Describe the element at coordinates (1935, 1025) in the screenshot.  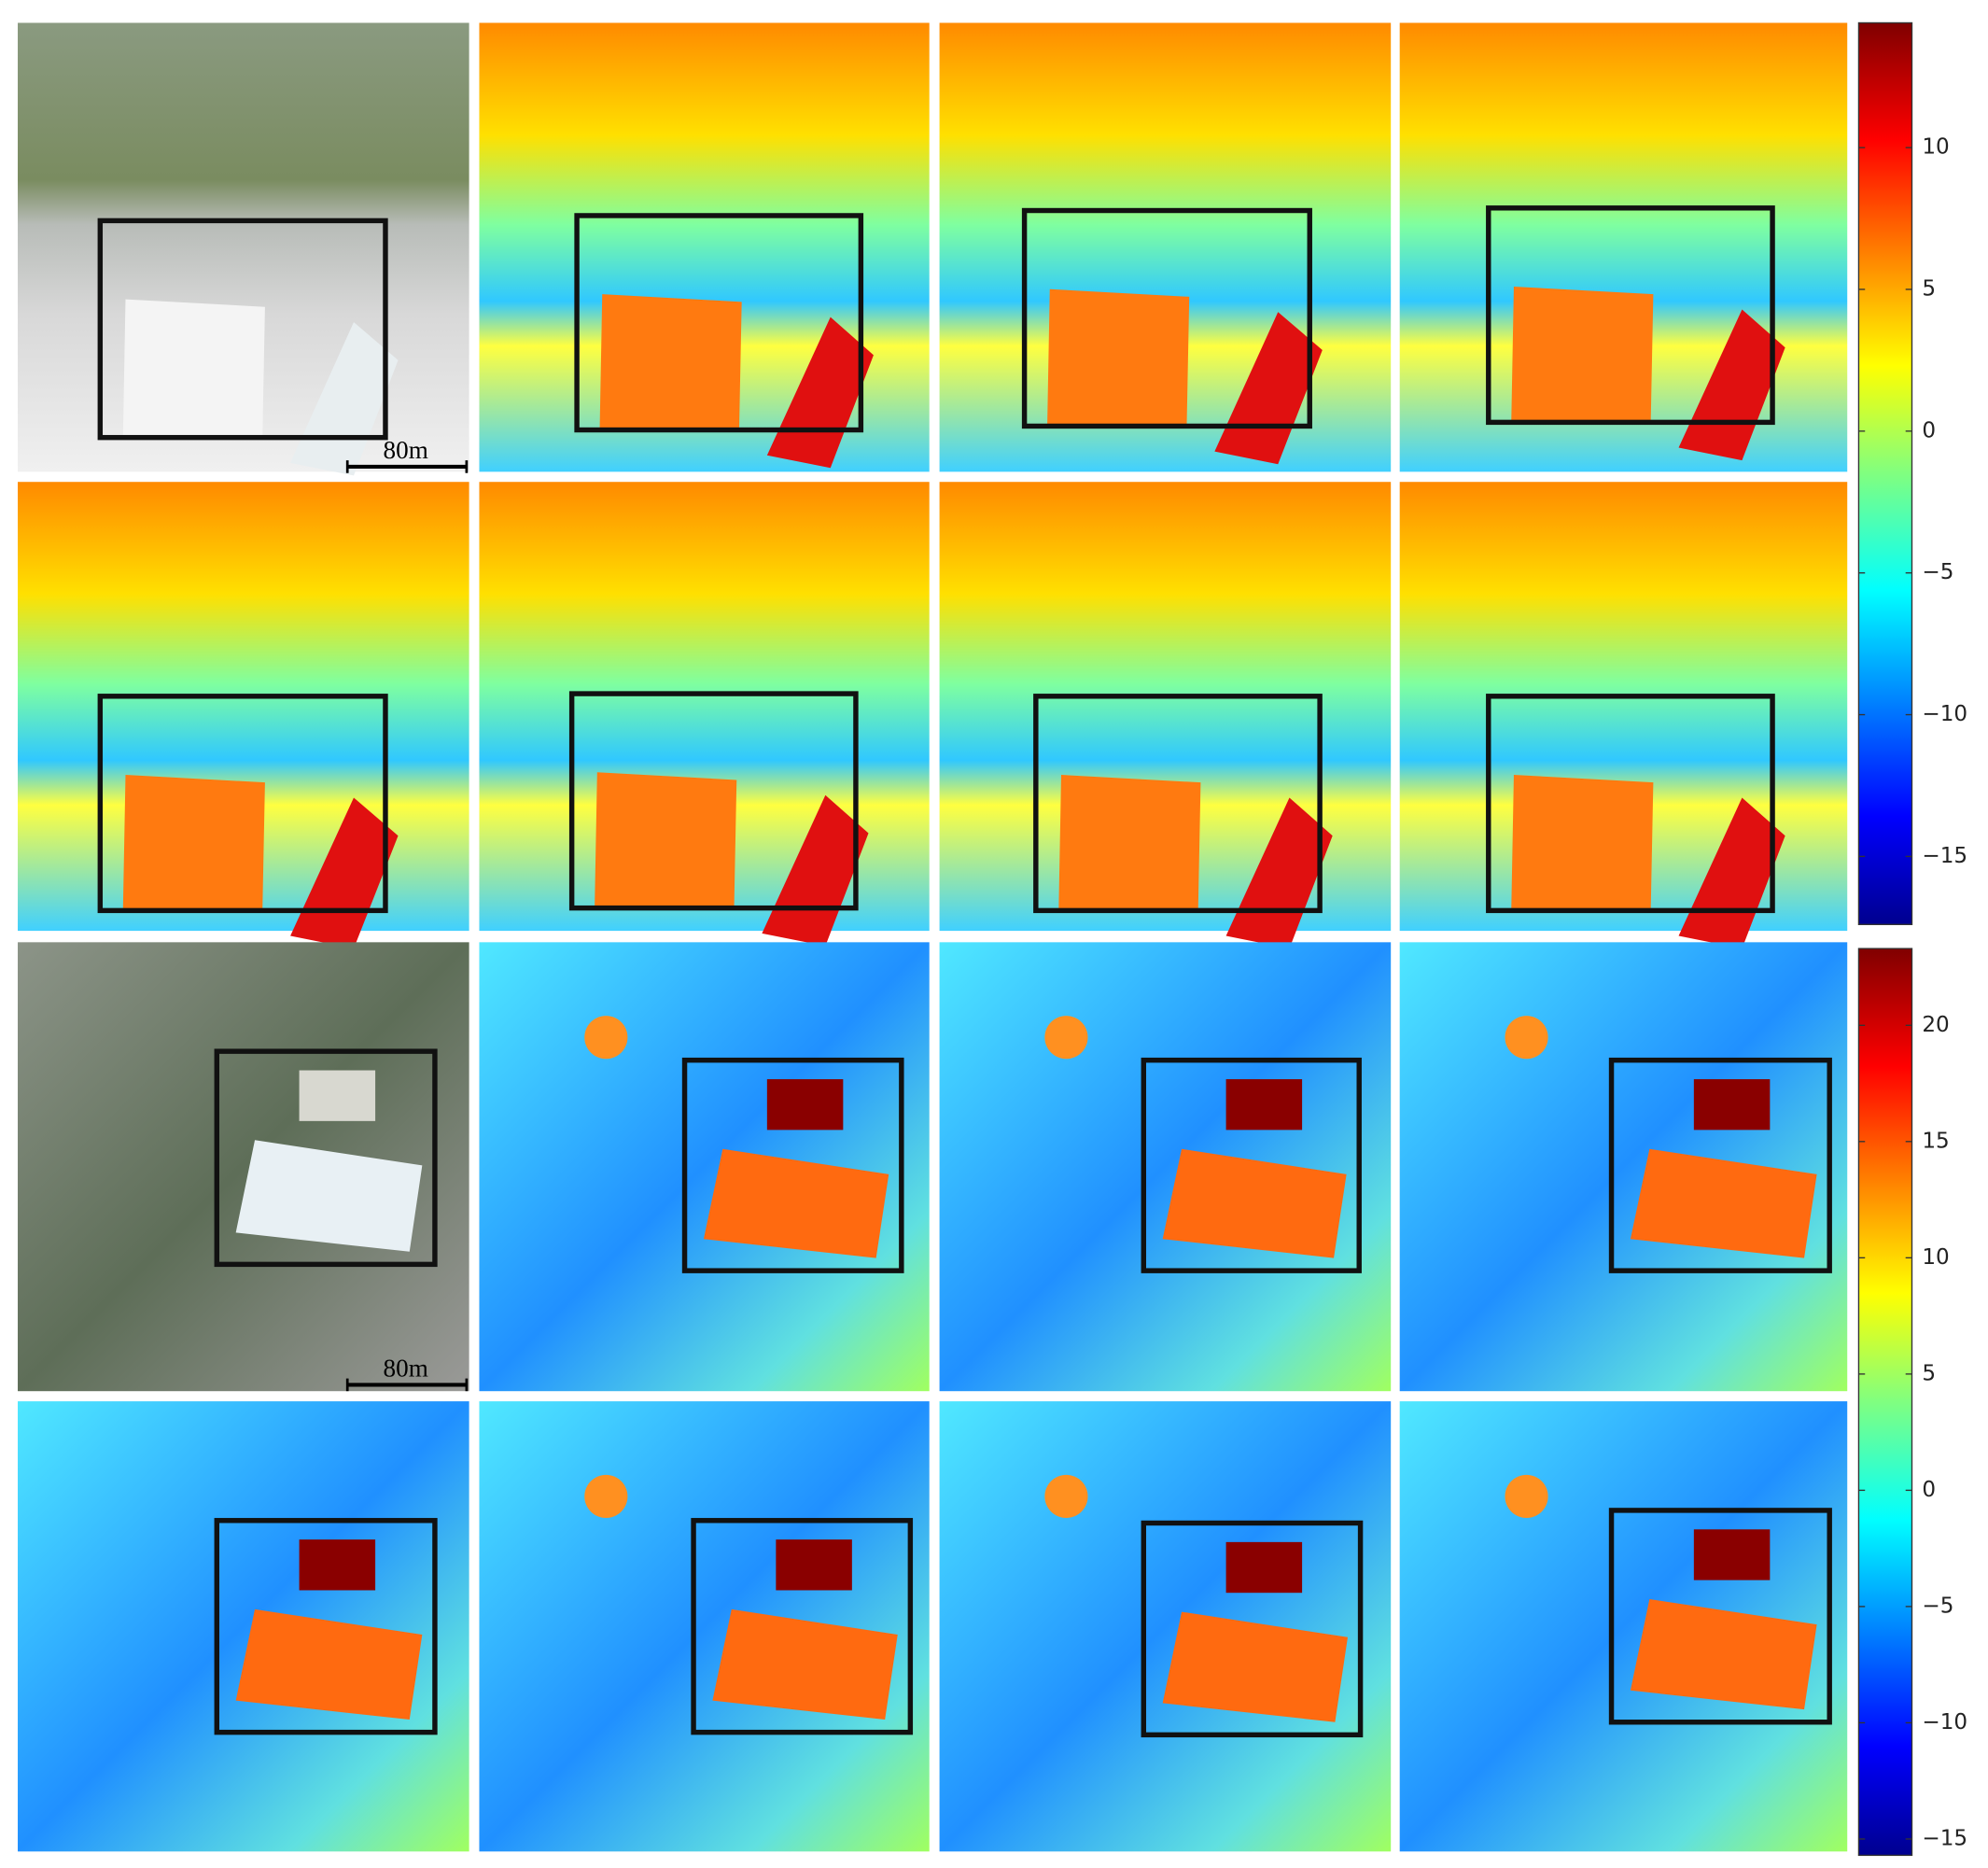
I see `colorbar-tick-label: 20` at that location.